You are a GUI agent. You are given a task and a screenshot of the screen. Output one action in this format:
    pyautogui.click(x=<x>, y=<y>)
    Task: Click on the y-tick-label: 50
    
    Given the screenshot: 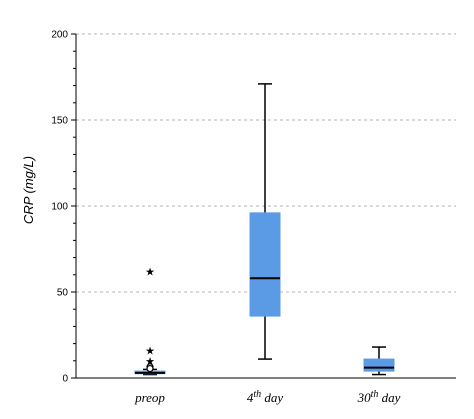 What is the action you would take?
    pyautogui.click(x=63, y=293)
    